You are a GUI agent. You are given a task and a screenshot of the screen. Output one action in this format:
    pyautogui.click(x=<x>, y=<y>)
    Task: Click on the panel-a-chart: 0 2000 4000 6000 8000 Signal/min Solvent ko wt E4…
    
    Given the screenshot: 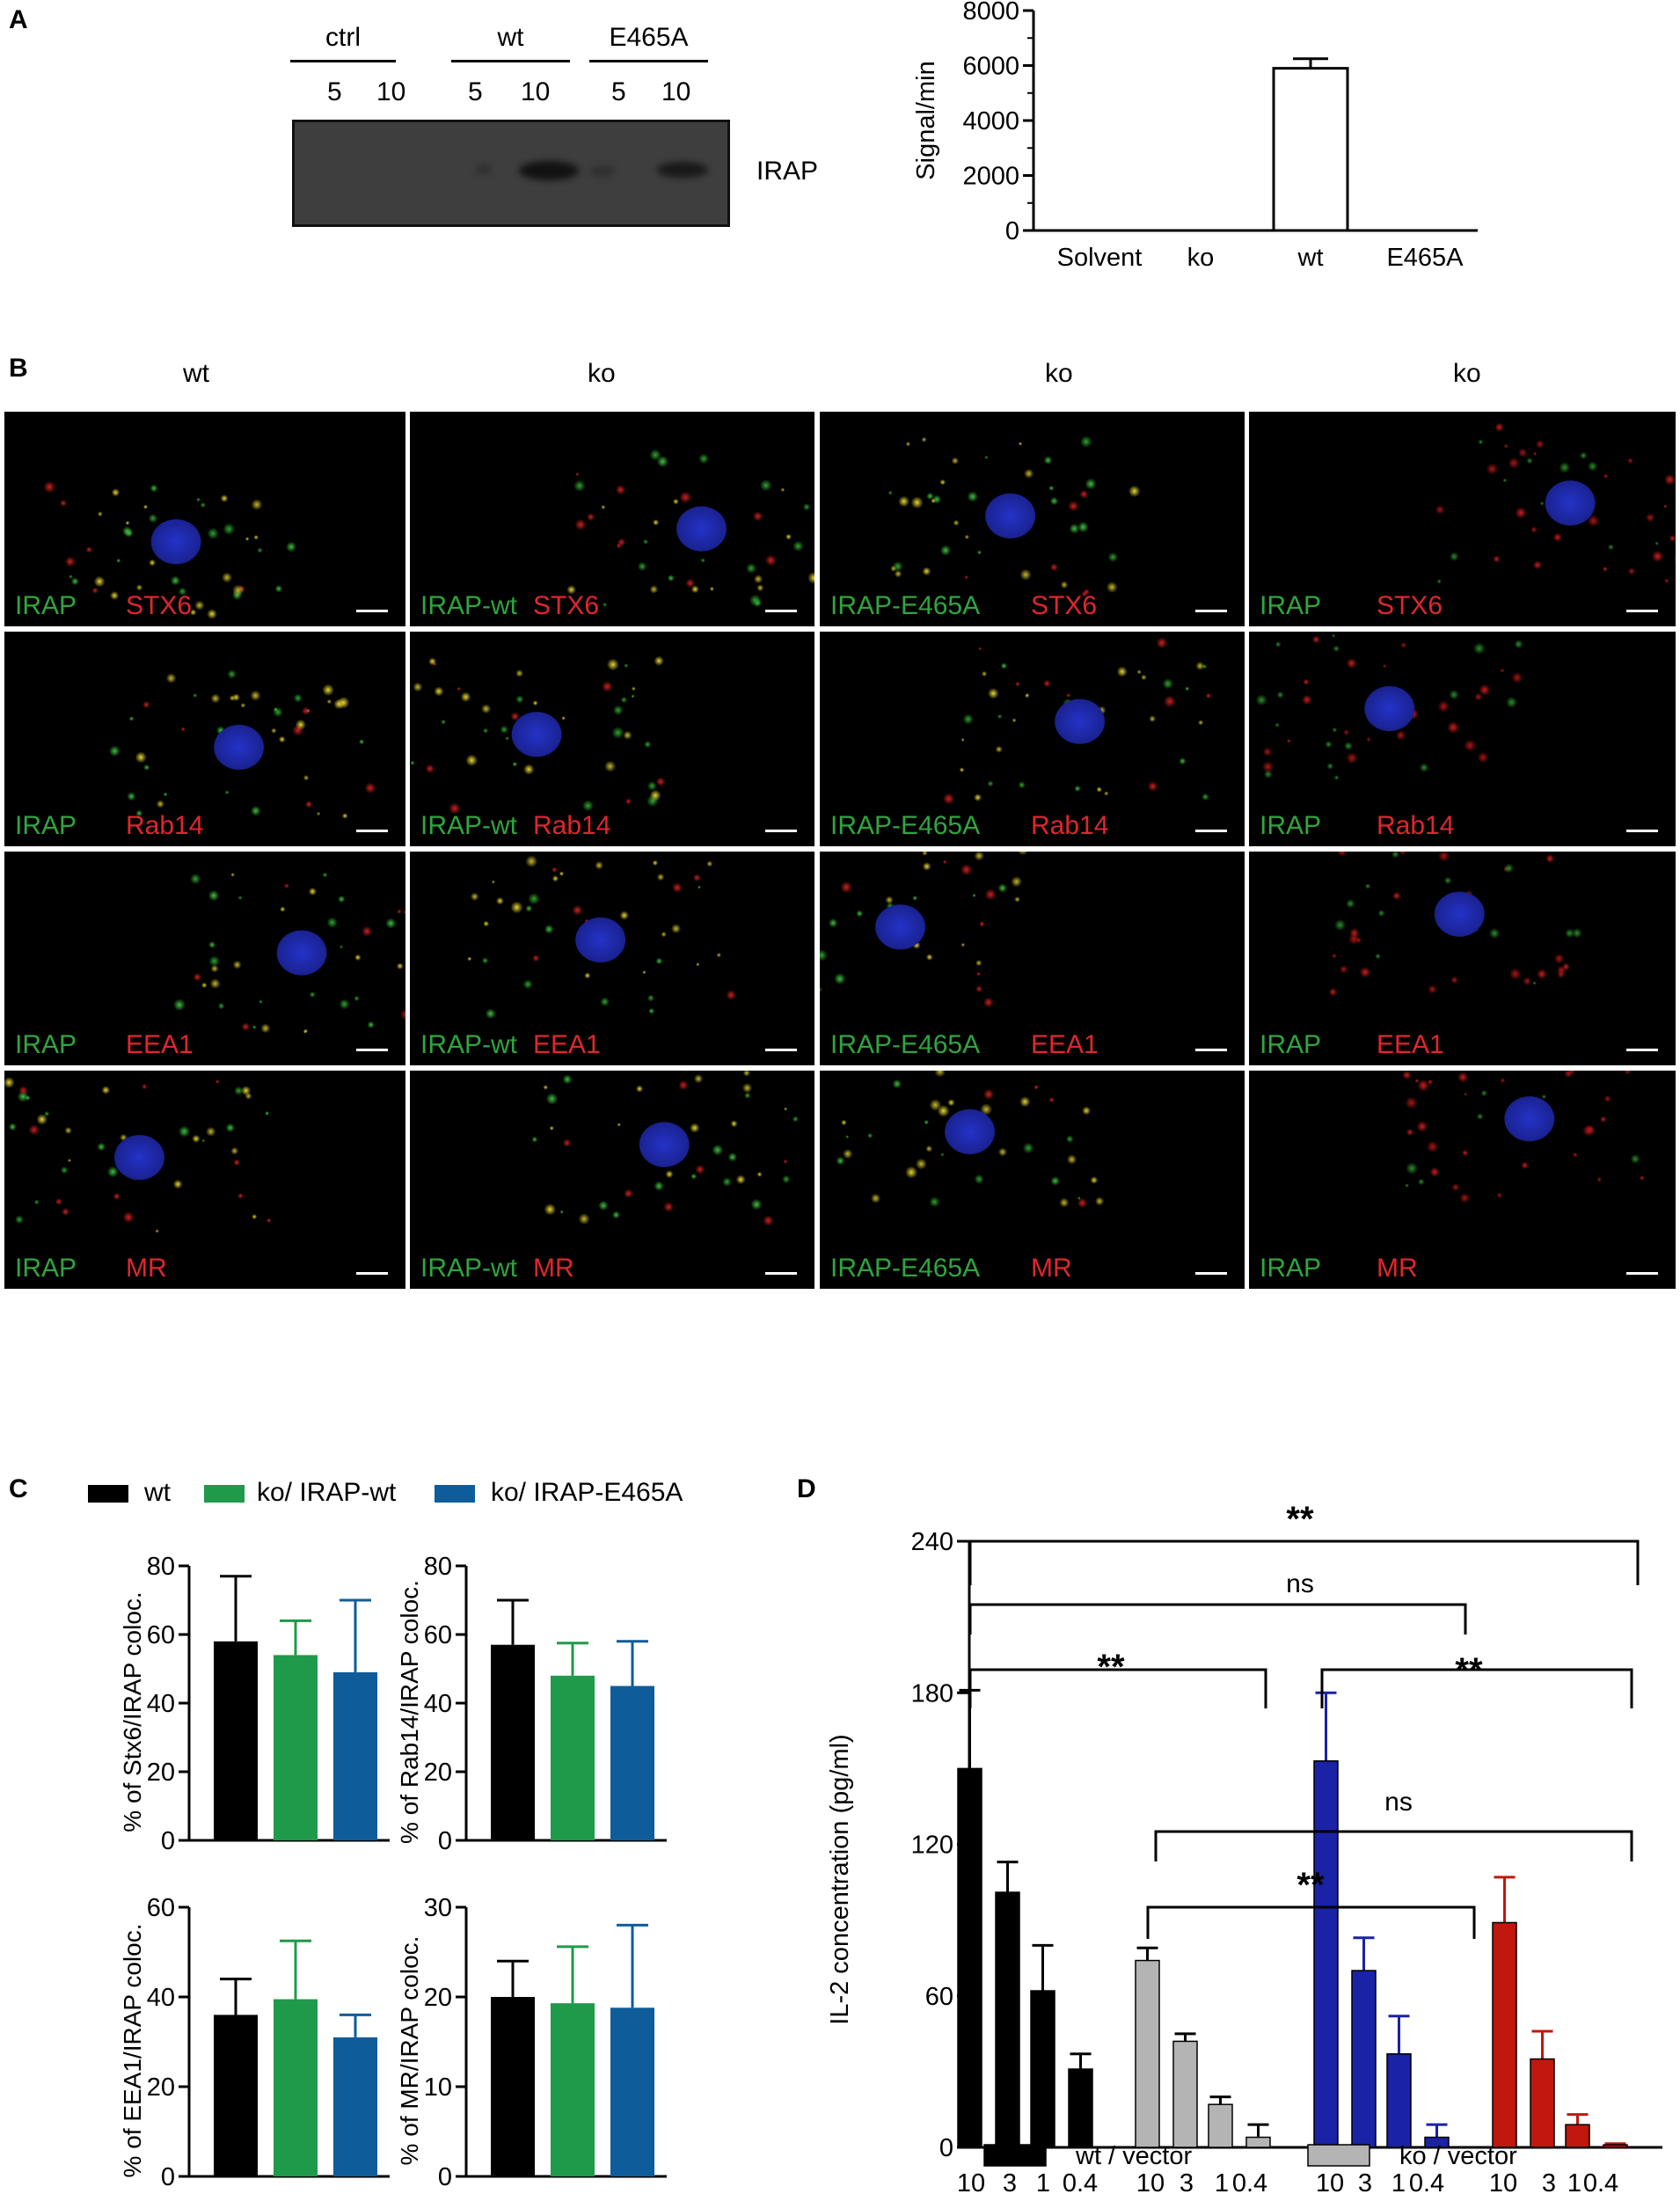 What is the action you would take?
    pyautogui.click(x=1195, y=136)
    